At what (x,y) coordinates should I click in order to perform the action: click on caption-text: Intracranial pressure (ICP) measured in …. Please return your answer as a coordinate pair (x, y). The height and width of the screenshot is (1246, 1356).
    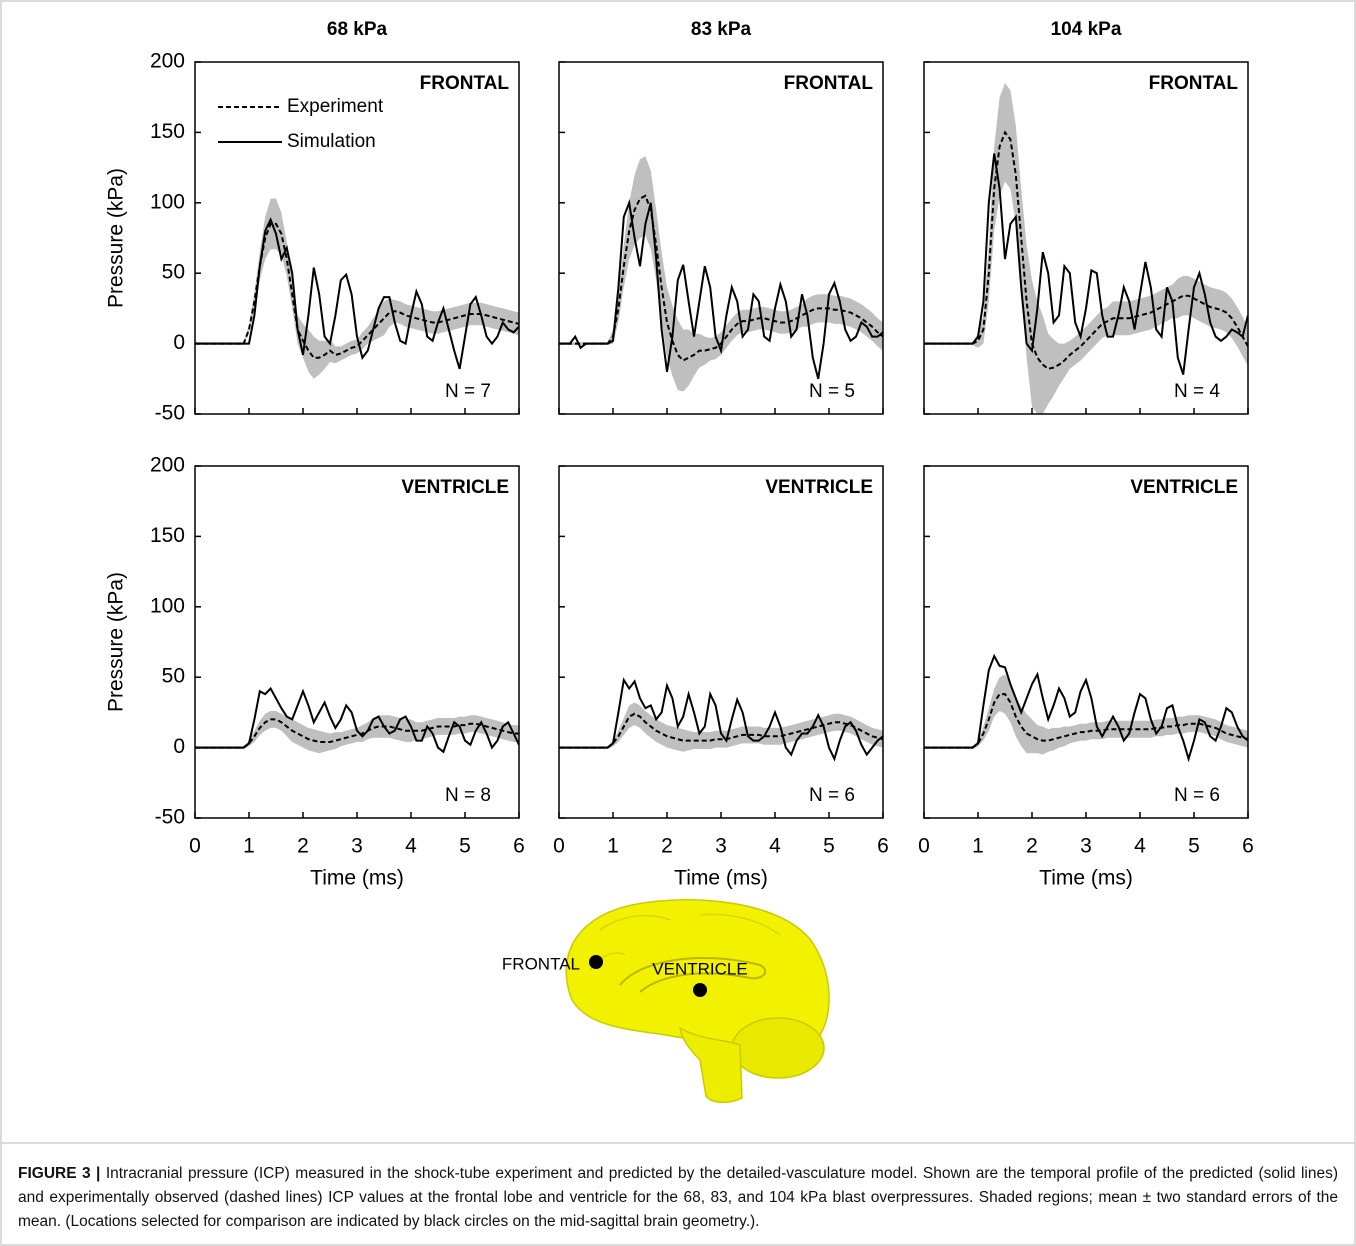
    Looking at the image, I should click on (678, 1197).